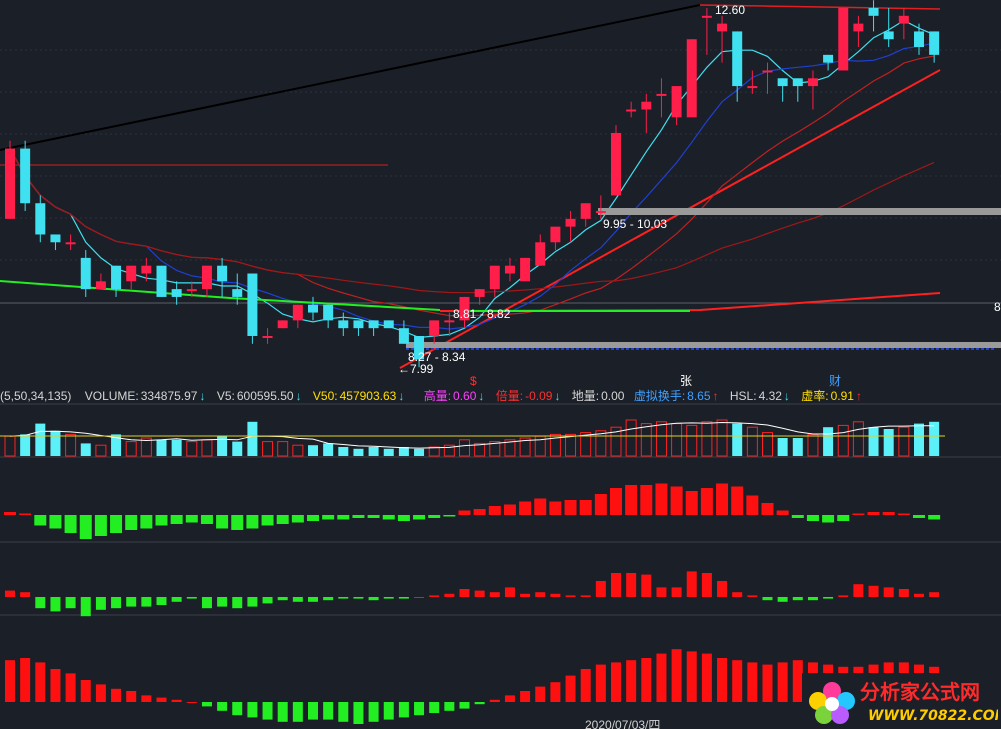 The image size is (1001, 729). I want to click on high-vol-value: 0.60, so click(465, 396).